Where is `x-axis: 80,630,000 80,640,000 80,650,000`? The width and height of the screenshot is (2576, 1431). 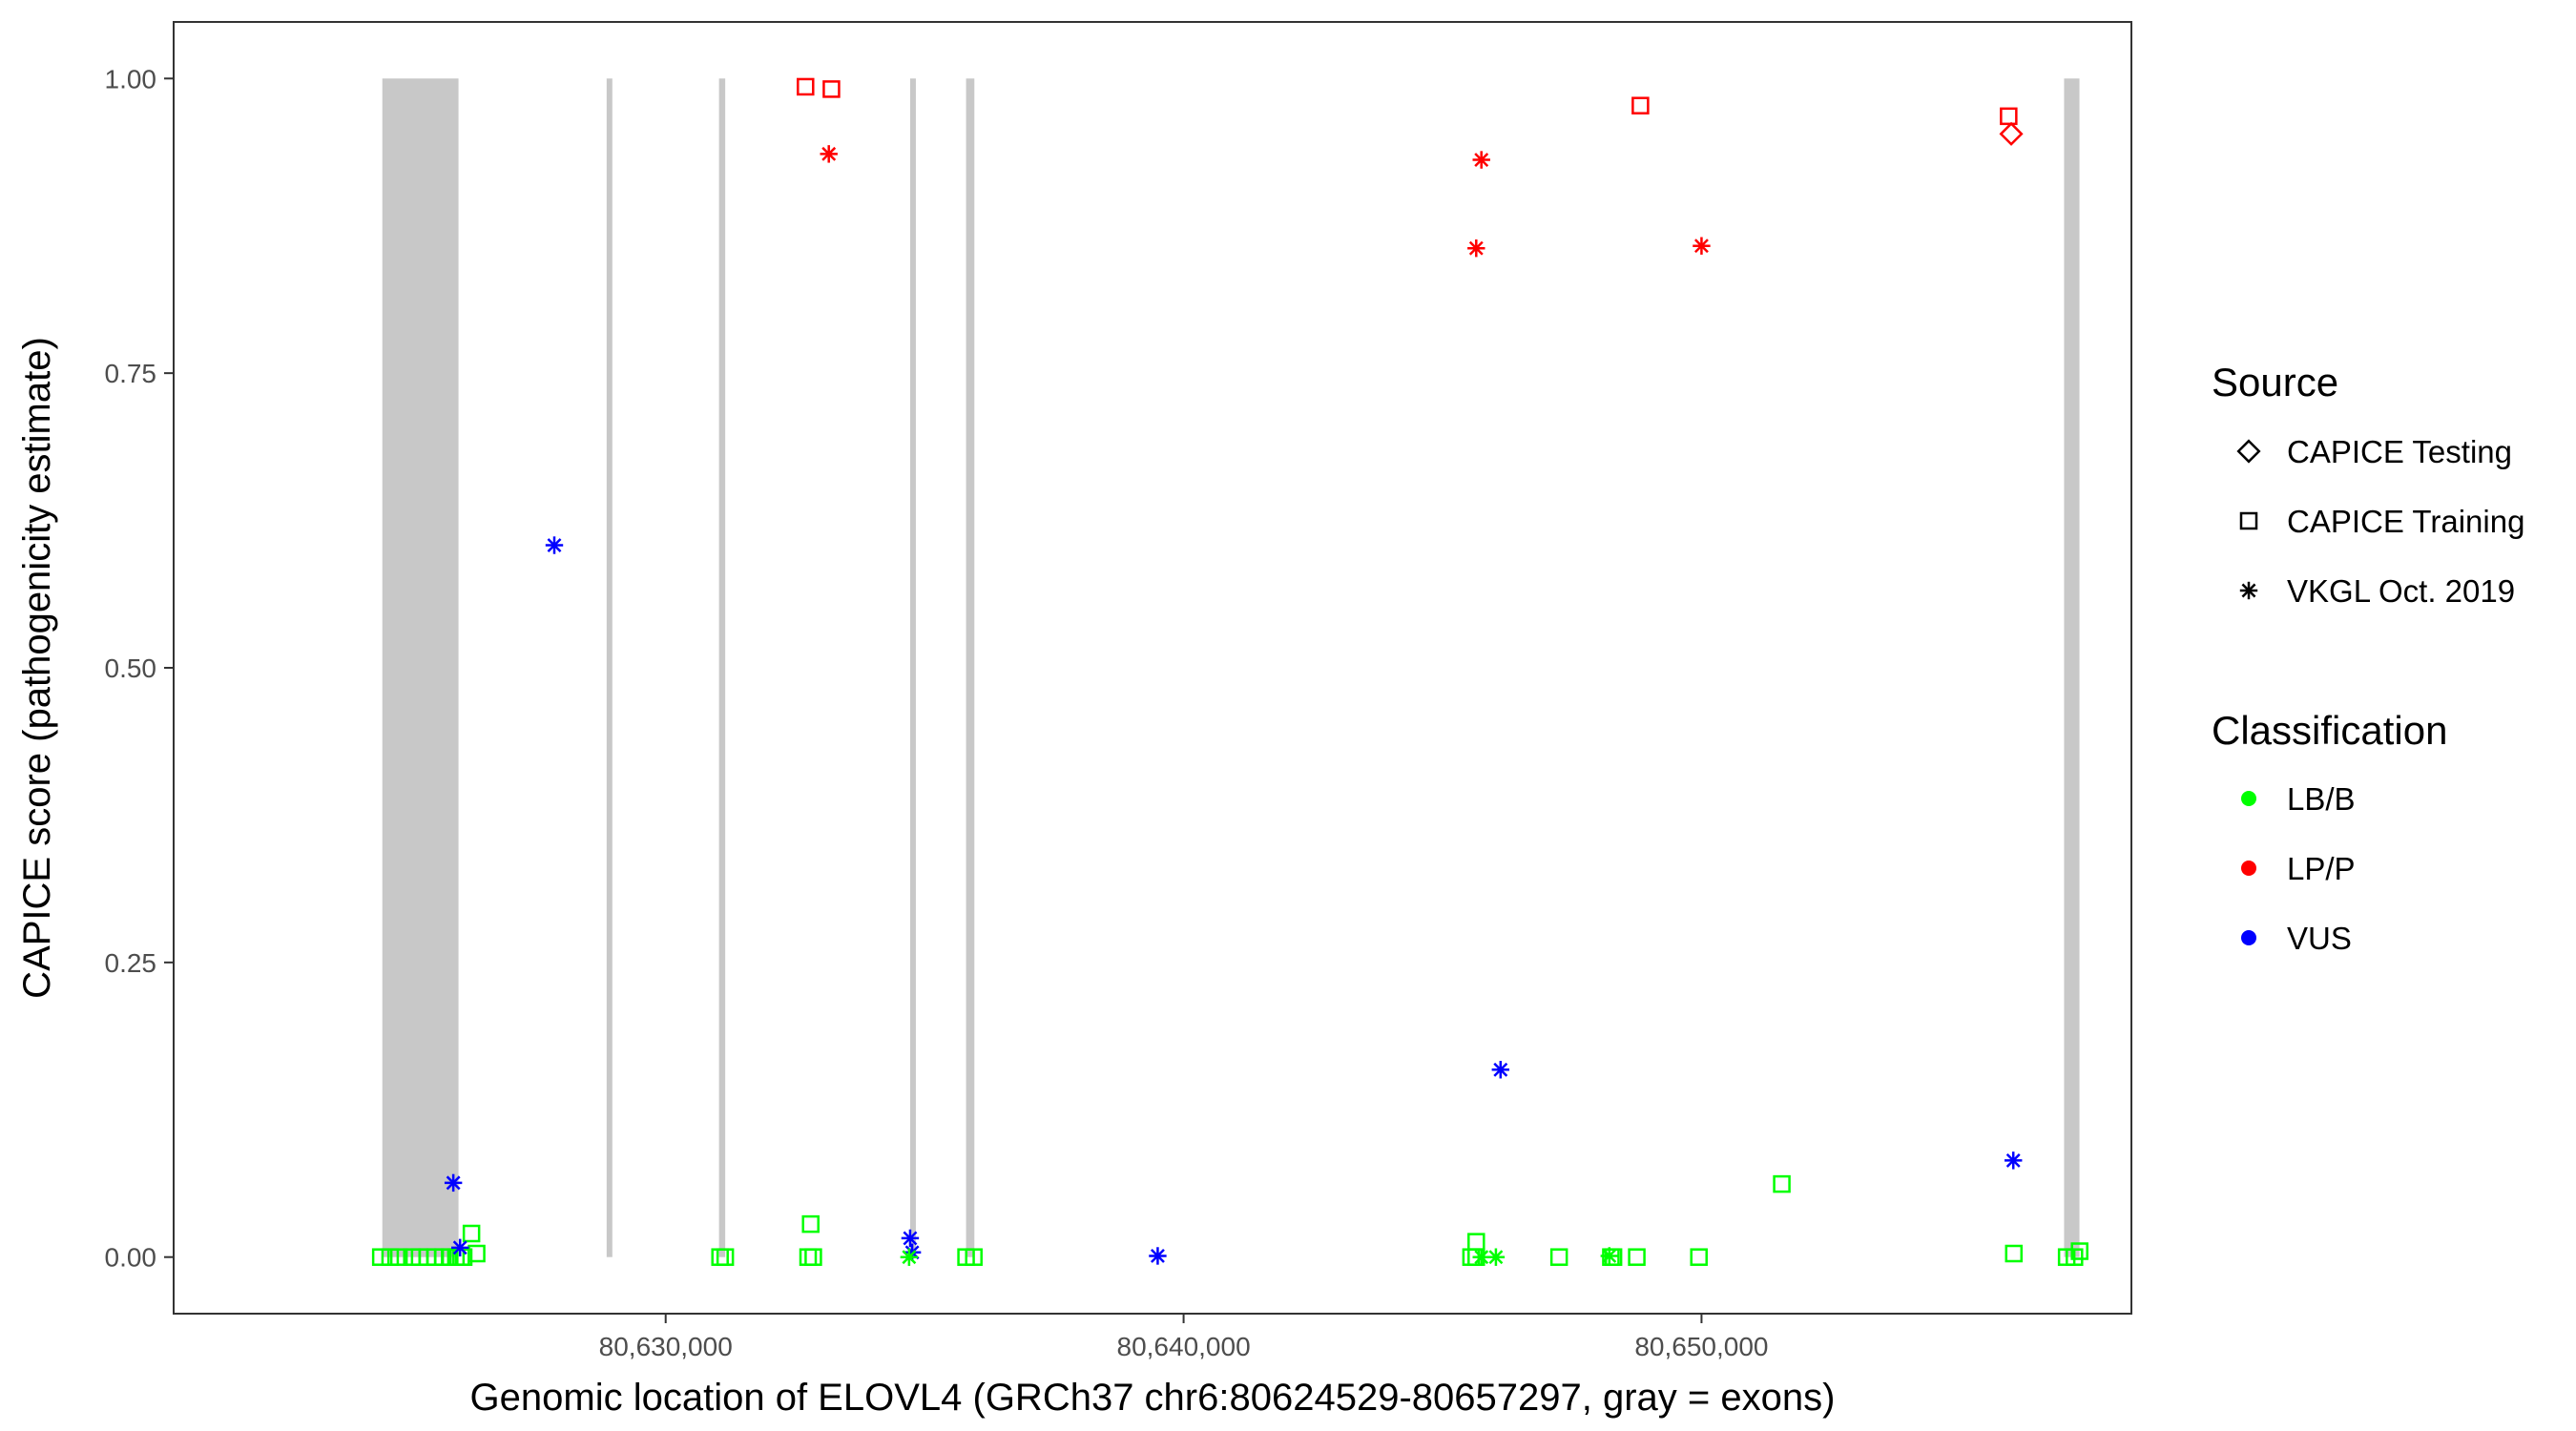
x-axis: 80,630,000 80,640,000 80,650,000 is located at coordinates (1183, 1337).